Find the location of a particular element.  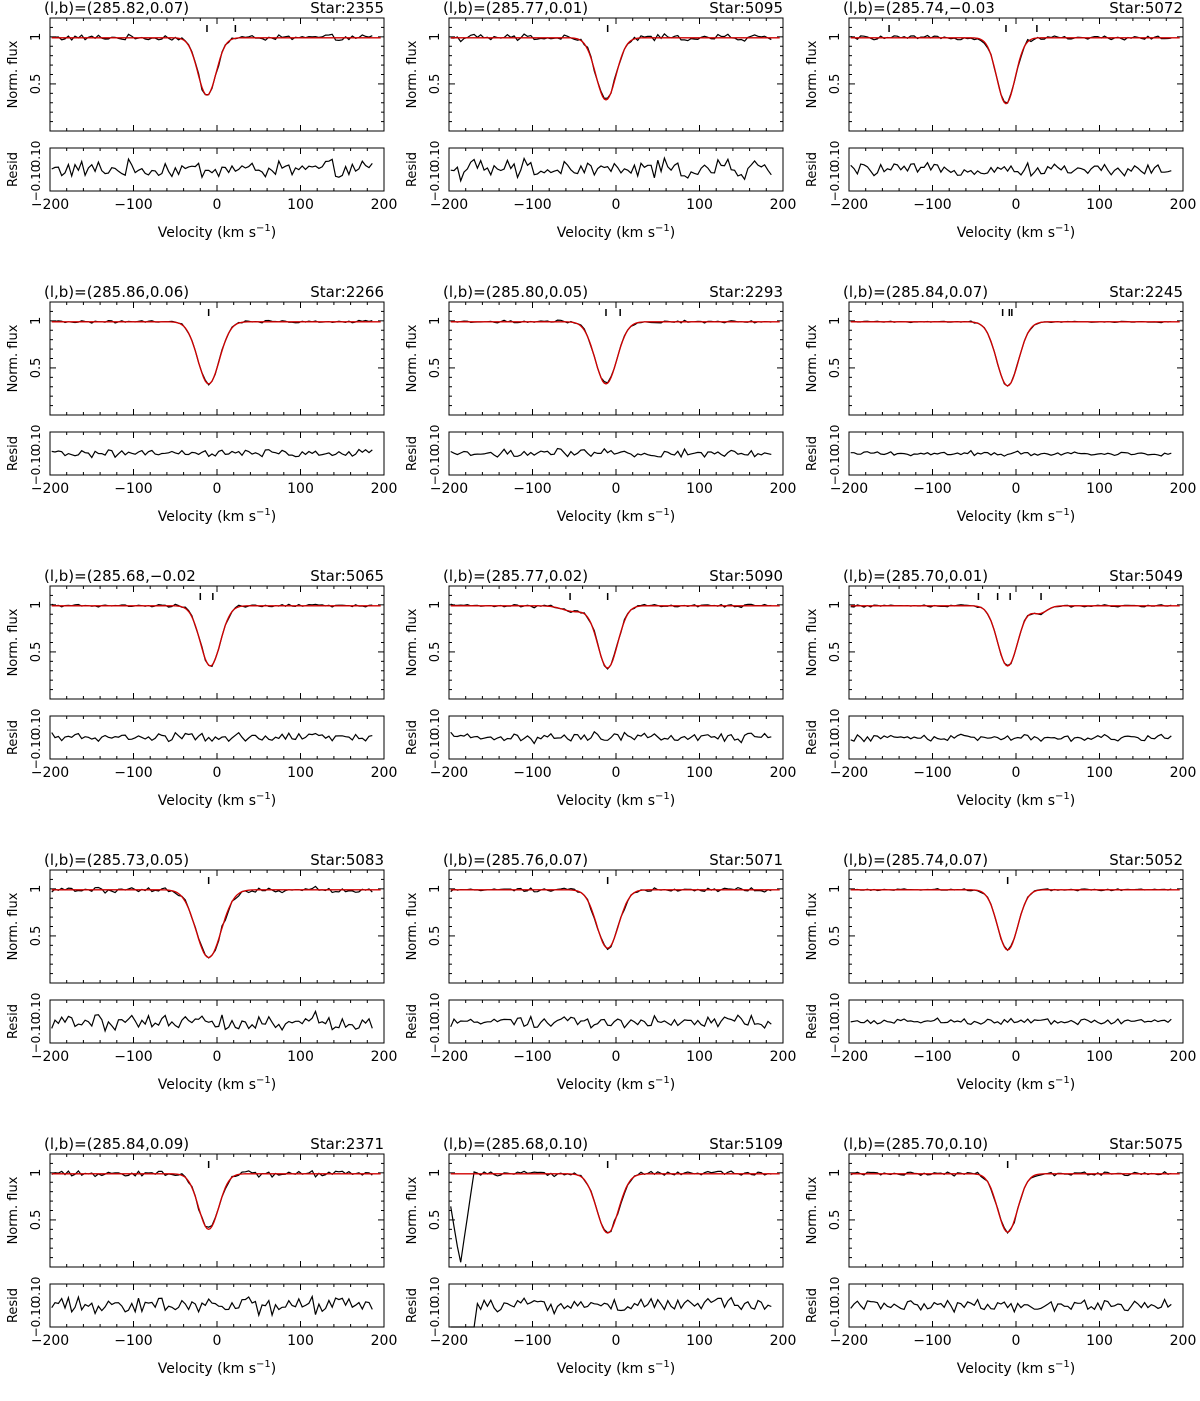

panel-coordinates: (l,b)=(285.77,0.01) is located at coordinates (515, 8).